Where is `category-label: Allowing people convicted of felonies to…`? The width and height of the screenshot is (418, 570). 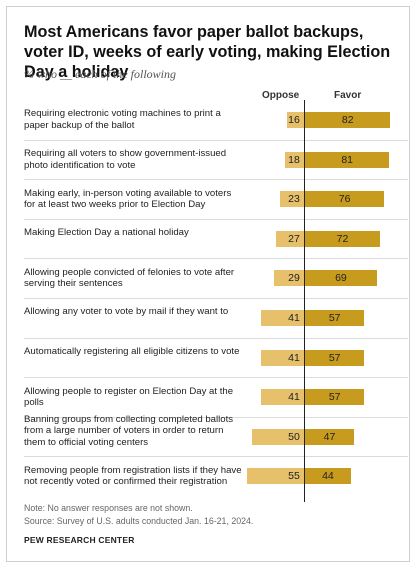 category-label: Allowing people convicted of felonies to… is located at coordinates (129, 278).